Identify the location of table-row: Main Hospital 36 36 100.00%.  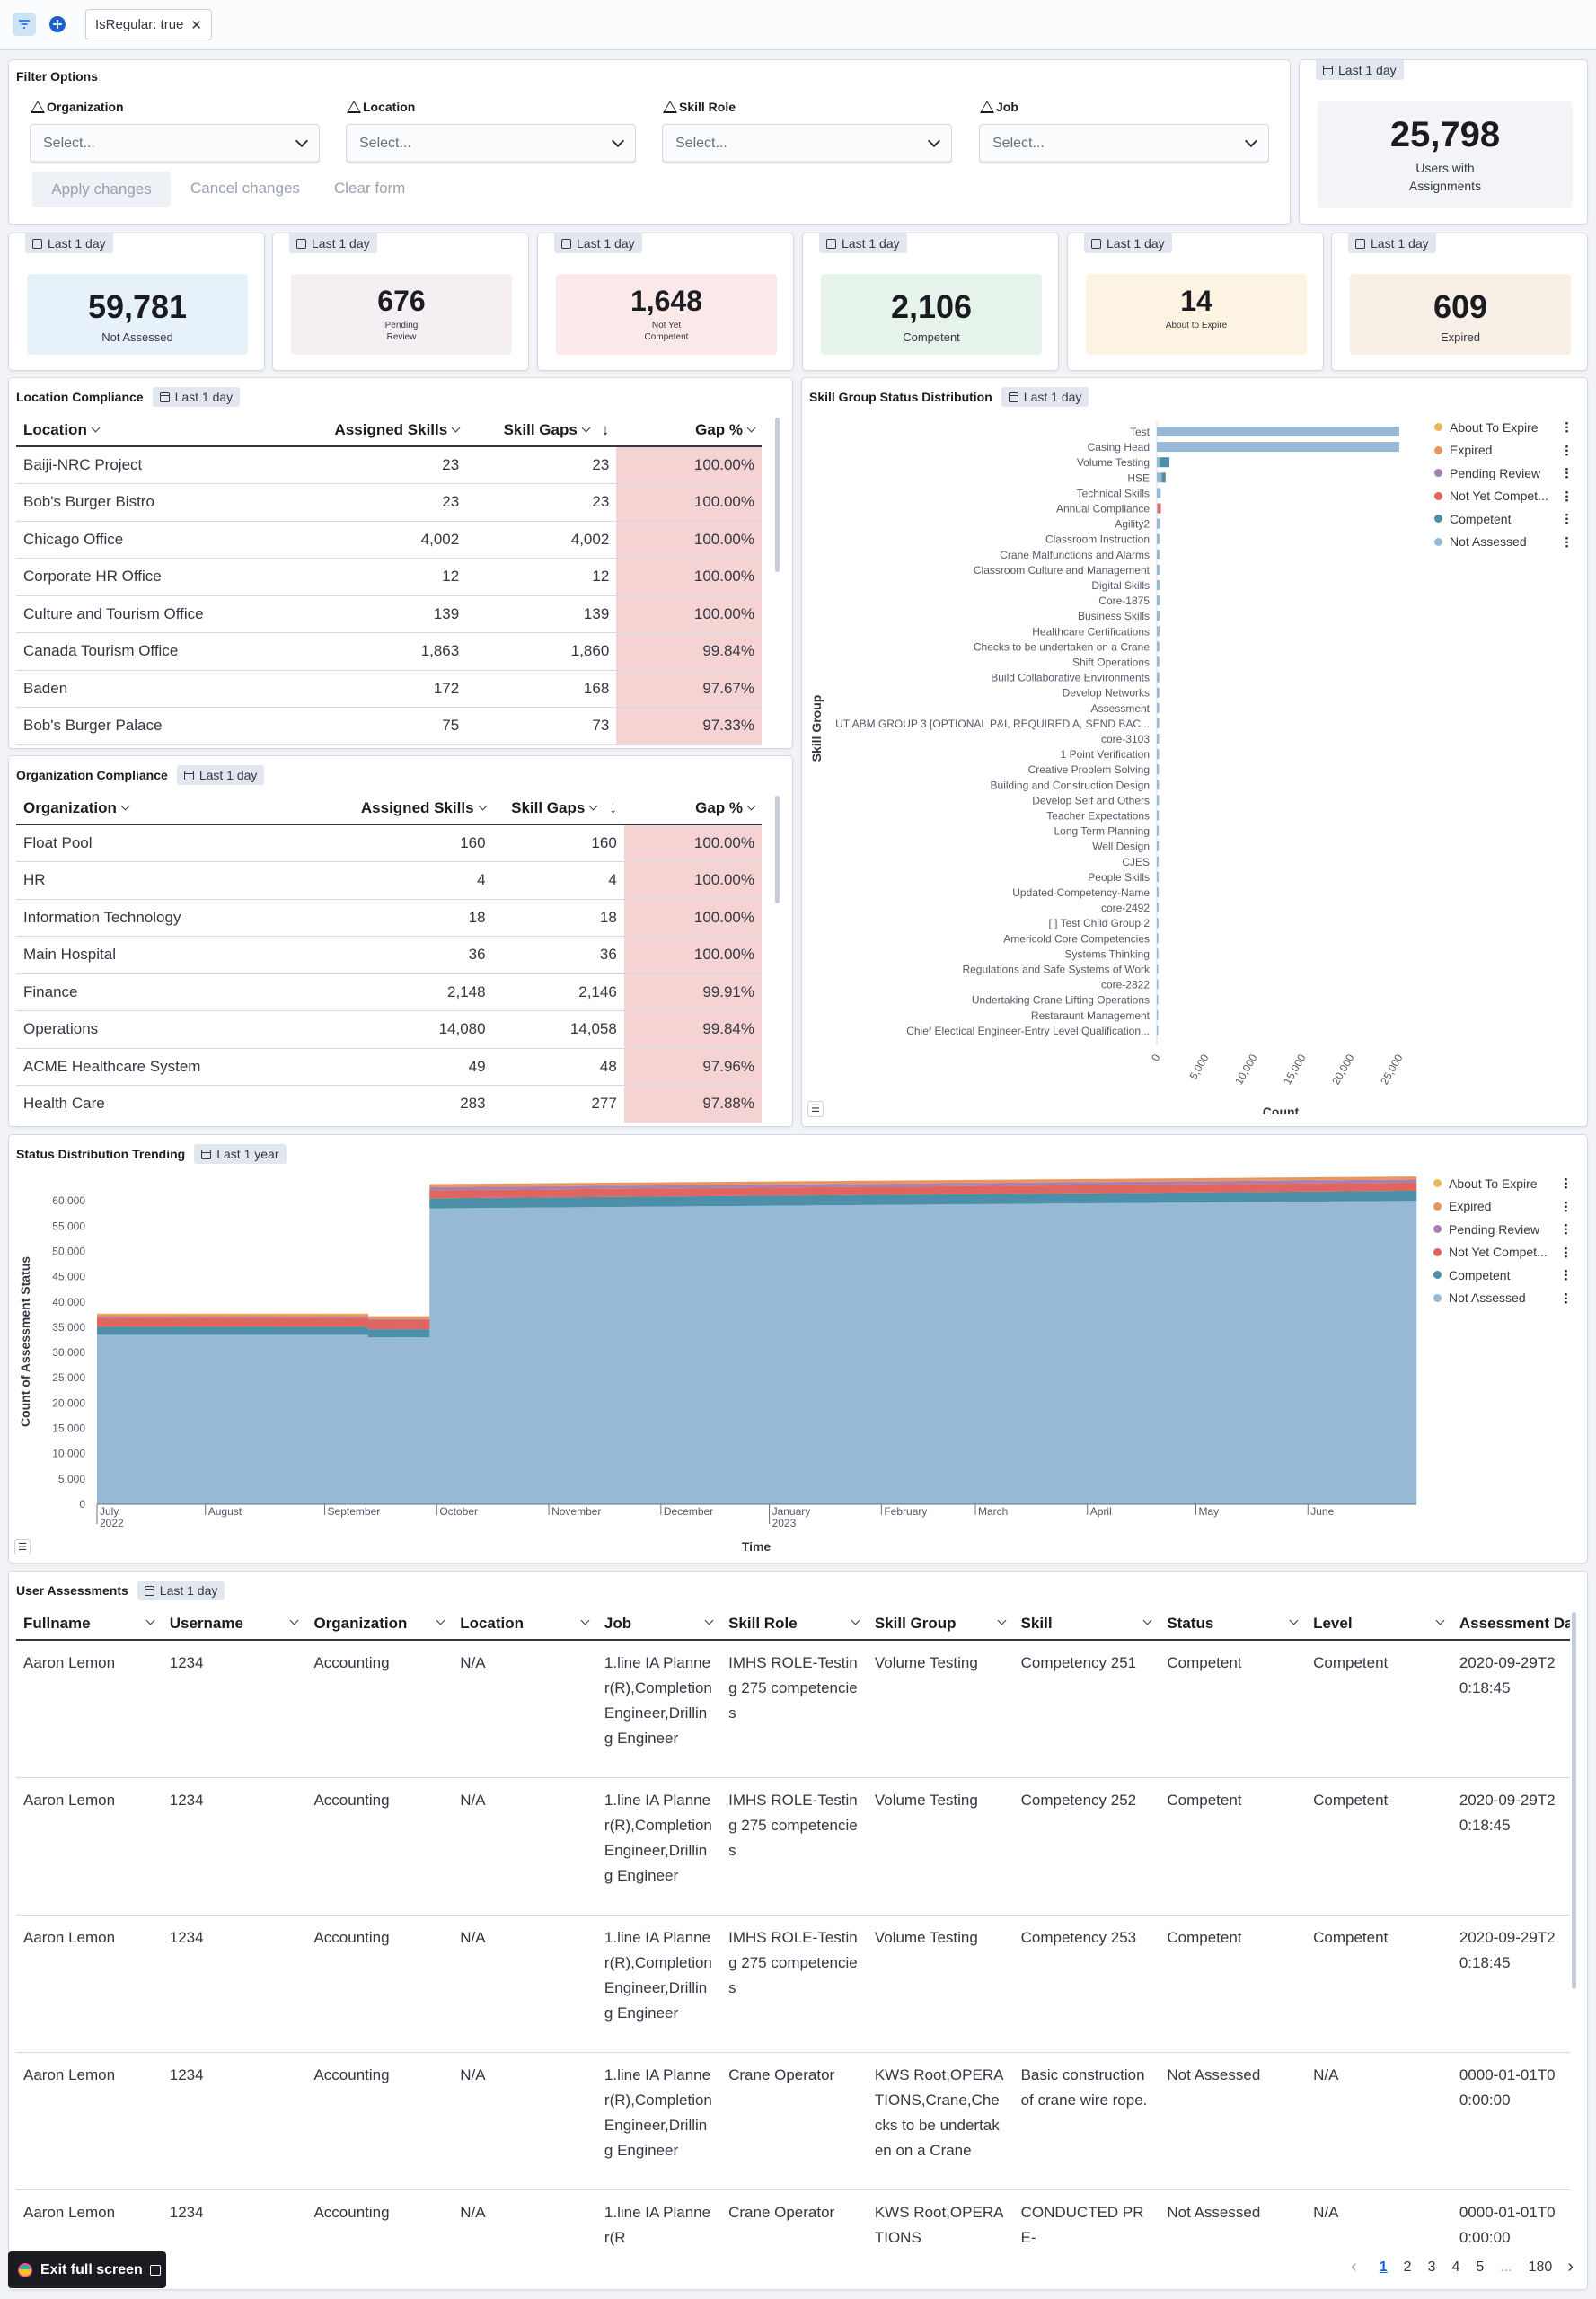
(389, 955).